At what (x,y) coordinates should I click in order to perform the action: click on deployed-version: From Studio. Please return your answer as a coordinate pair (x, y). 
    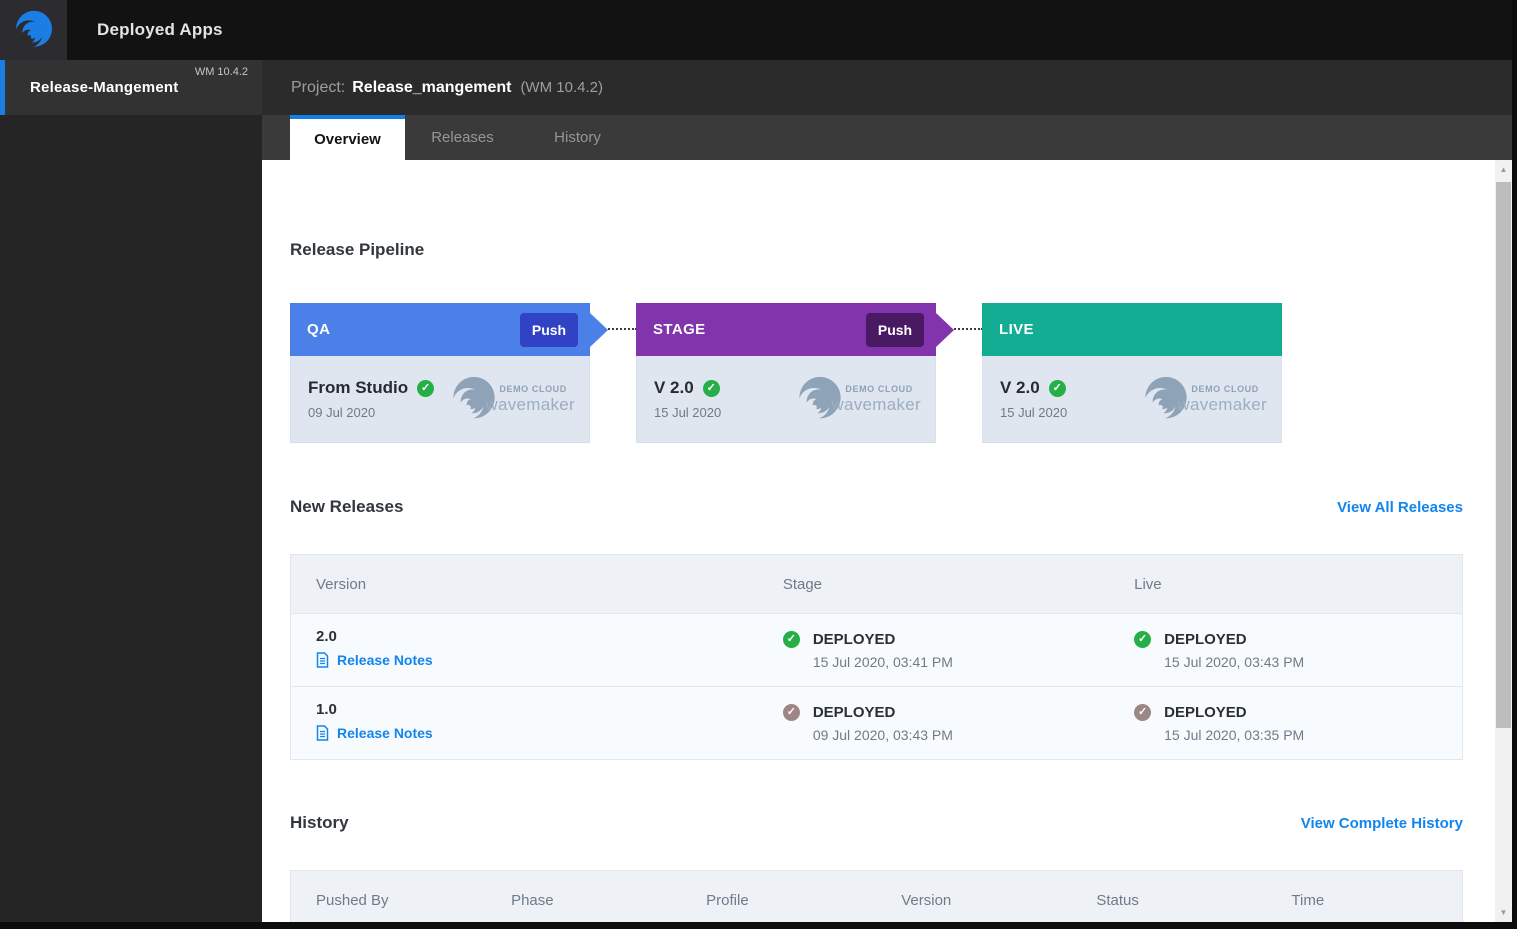
    Looking at the image, I should click on (358, 387).